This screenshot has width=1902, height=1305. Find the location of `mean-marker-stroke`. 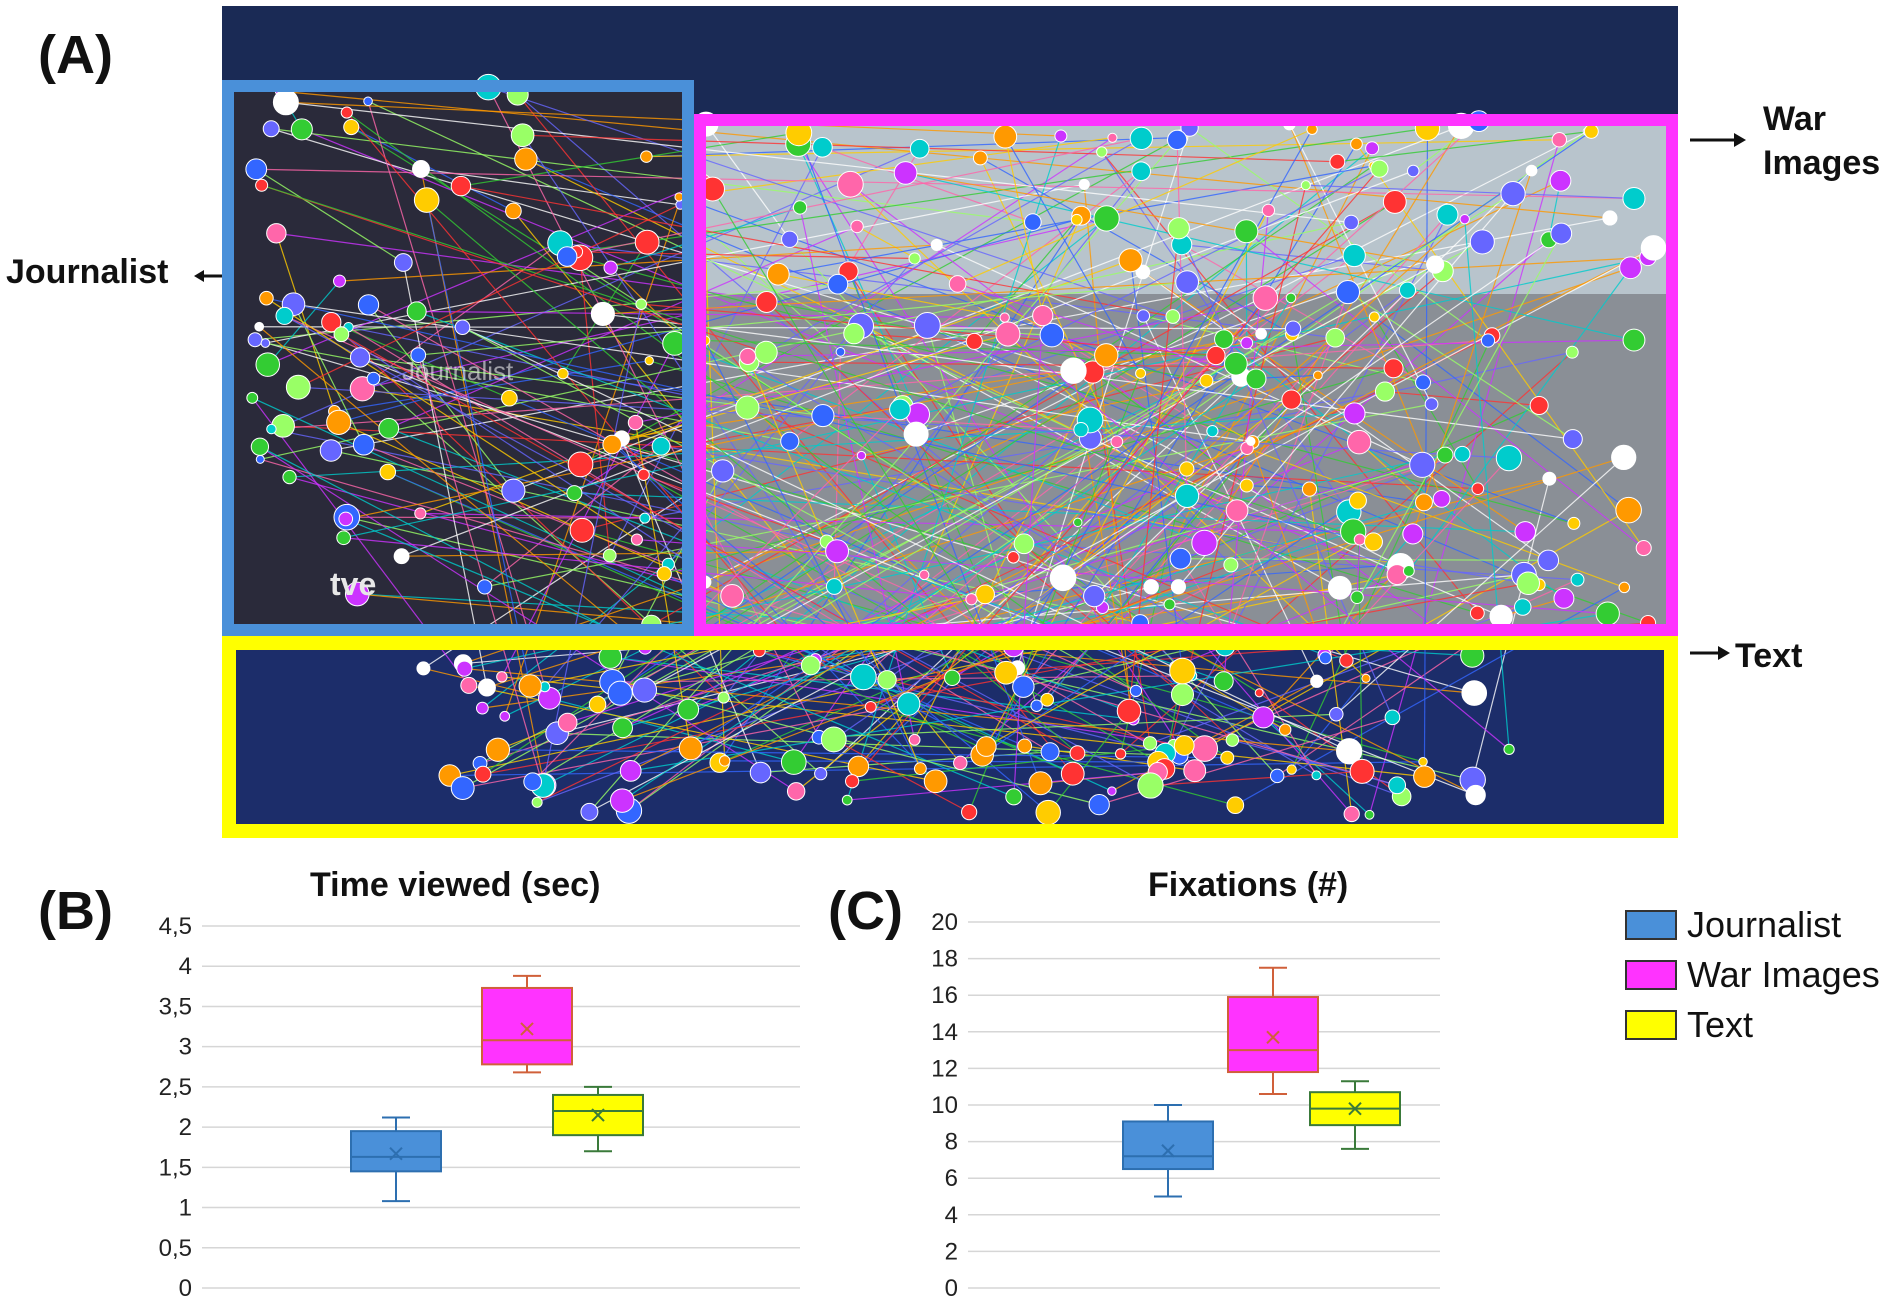

mean-marker-stroke is located at coordinates (1273, 1037).